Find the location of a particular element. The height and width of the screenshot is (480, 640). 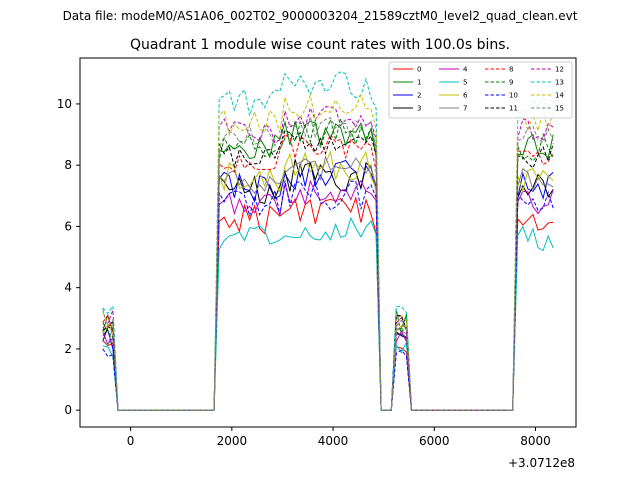

legend-label-8: 8 is located at coordinates (511, 70).